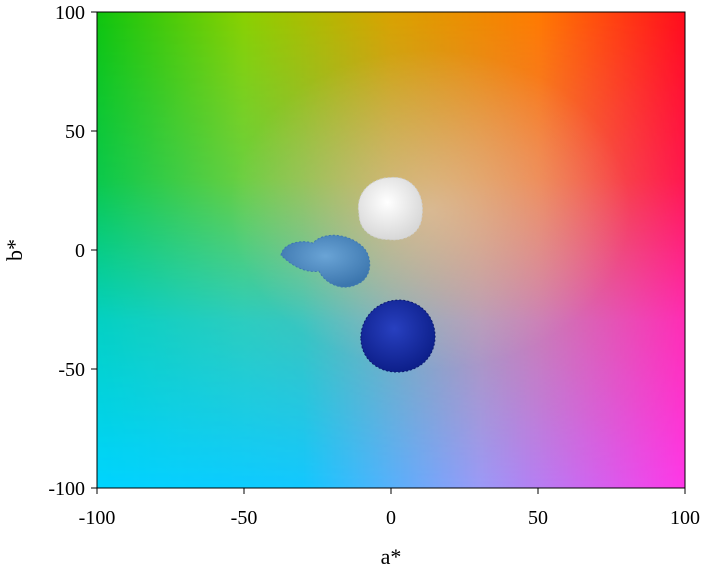  What do you see at coordinates (70, 13) in the screenshot?
I see `y-tick-label: 100` at bounding box center [70, 13].